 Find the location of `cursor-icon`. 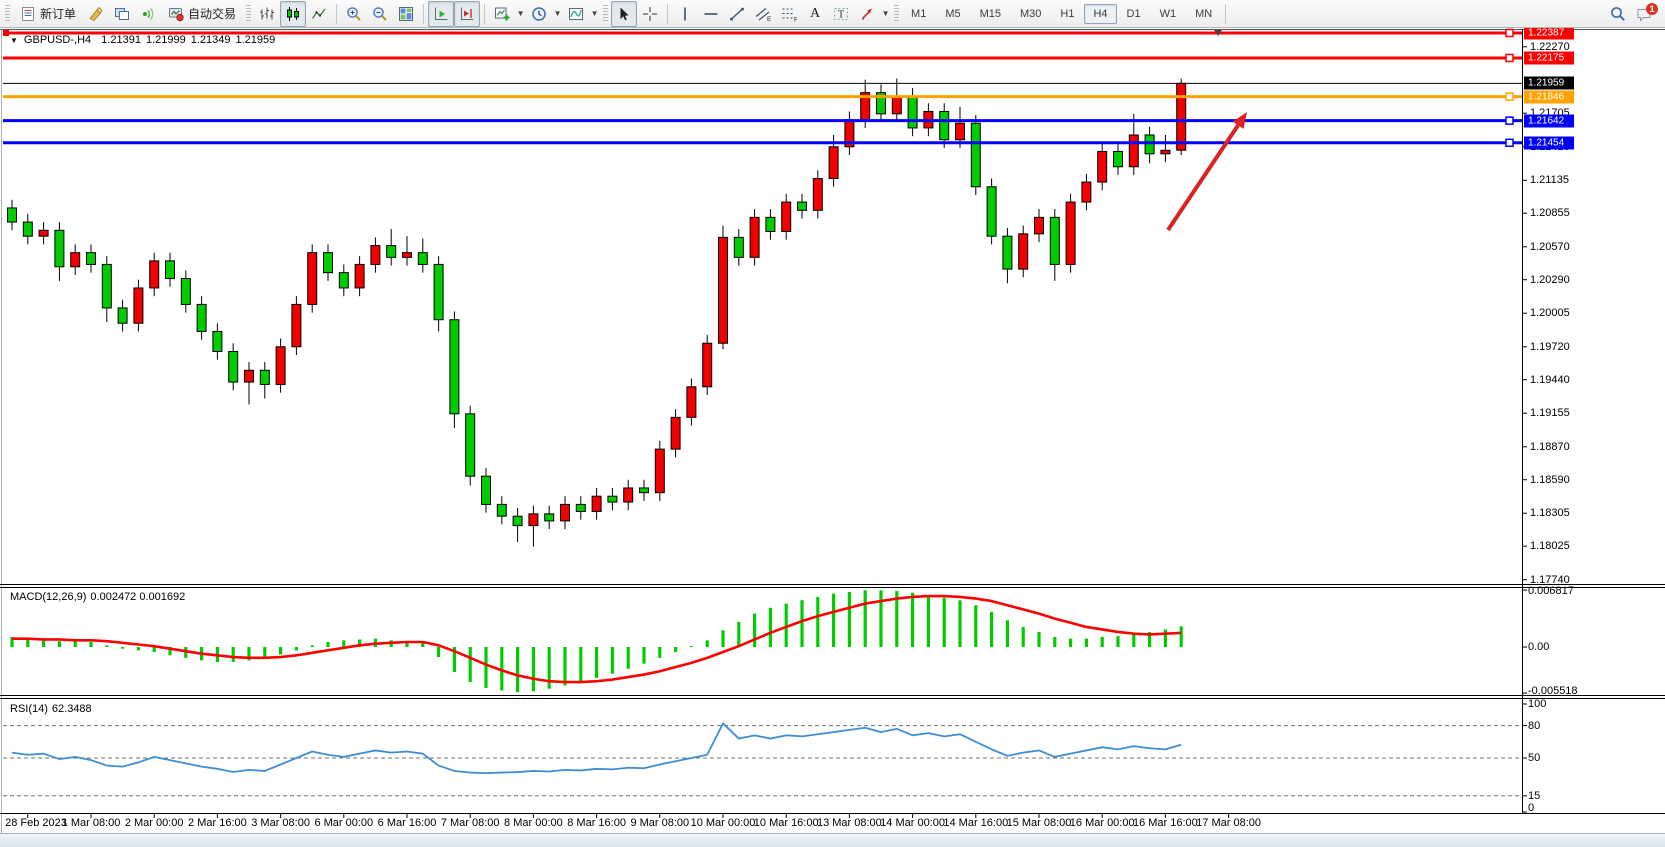

cursor-icon is located at coordinates (624, 14).